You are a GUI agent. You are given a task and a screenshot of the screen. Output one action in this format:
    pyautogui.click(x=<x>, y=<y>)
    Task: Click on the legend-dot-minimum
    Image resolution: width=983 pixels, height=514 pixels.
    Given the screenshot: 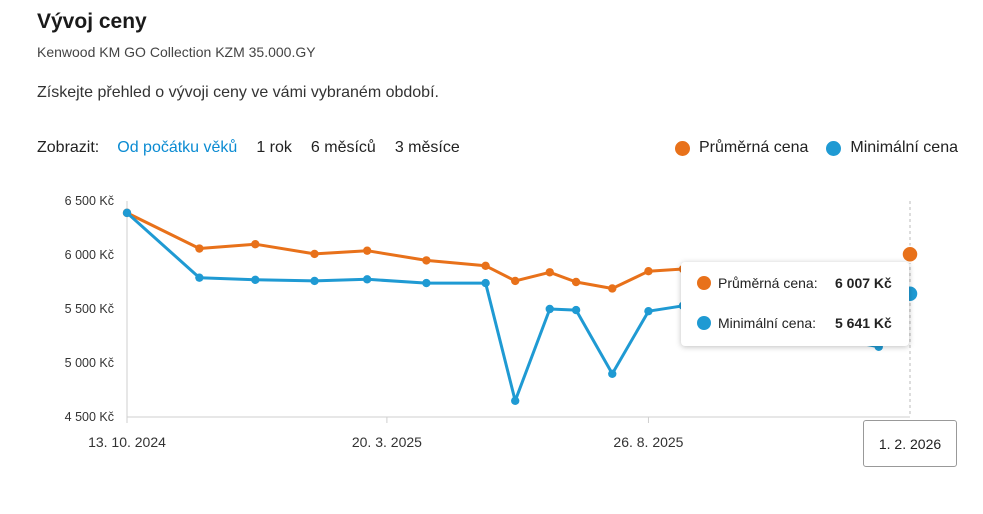 What is the action you would take?
    pyautogui.click(x=834, y=148)
    